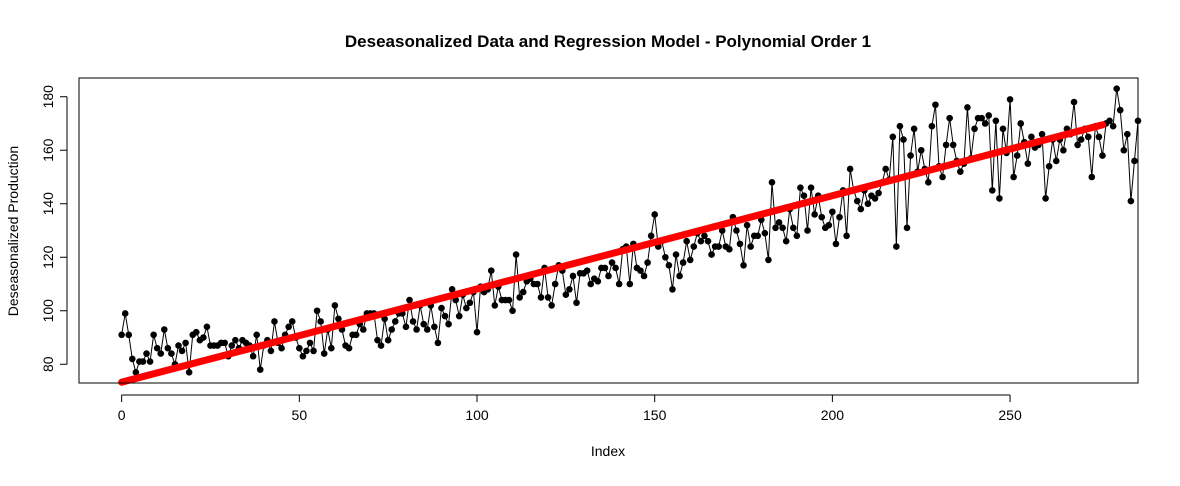  I want to click on x-tick-label: 100, so click(477, 415).